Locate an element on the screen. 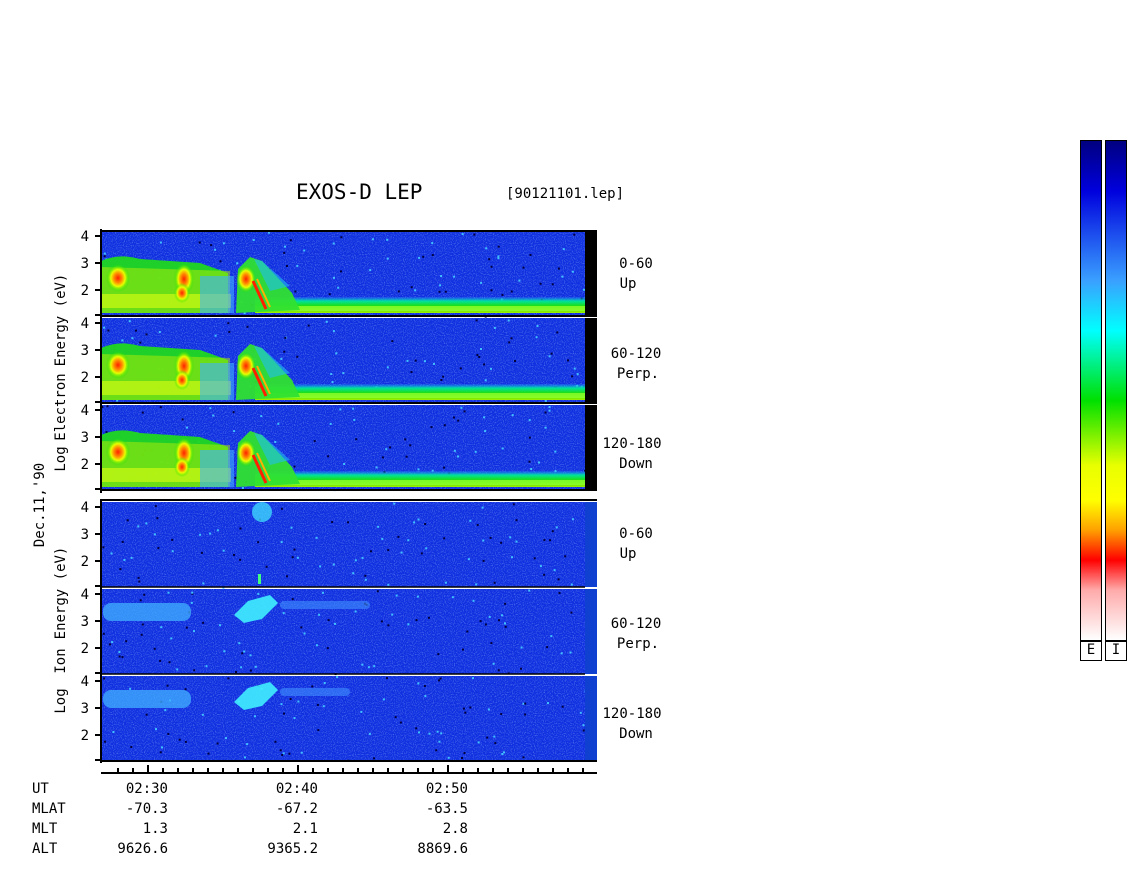  axis-row-name-mlt: MLT is located at coordinates (45, 829).